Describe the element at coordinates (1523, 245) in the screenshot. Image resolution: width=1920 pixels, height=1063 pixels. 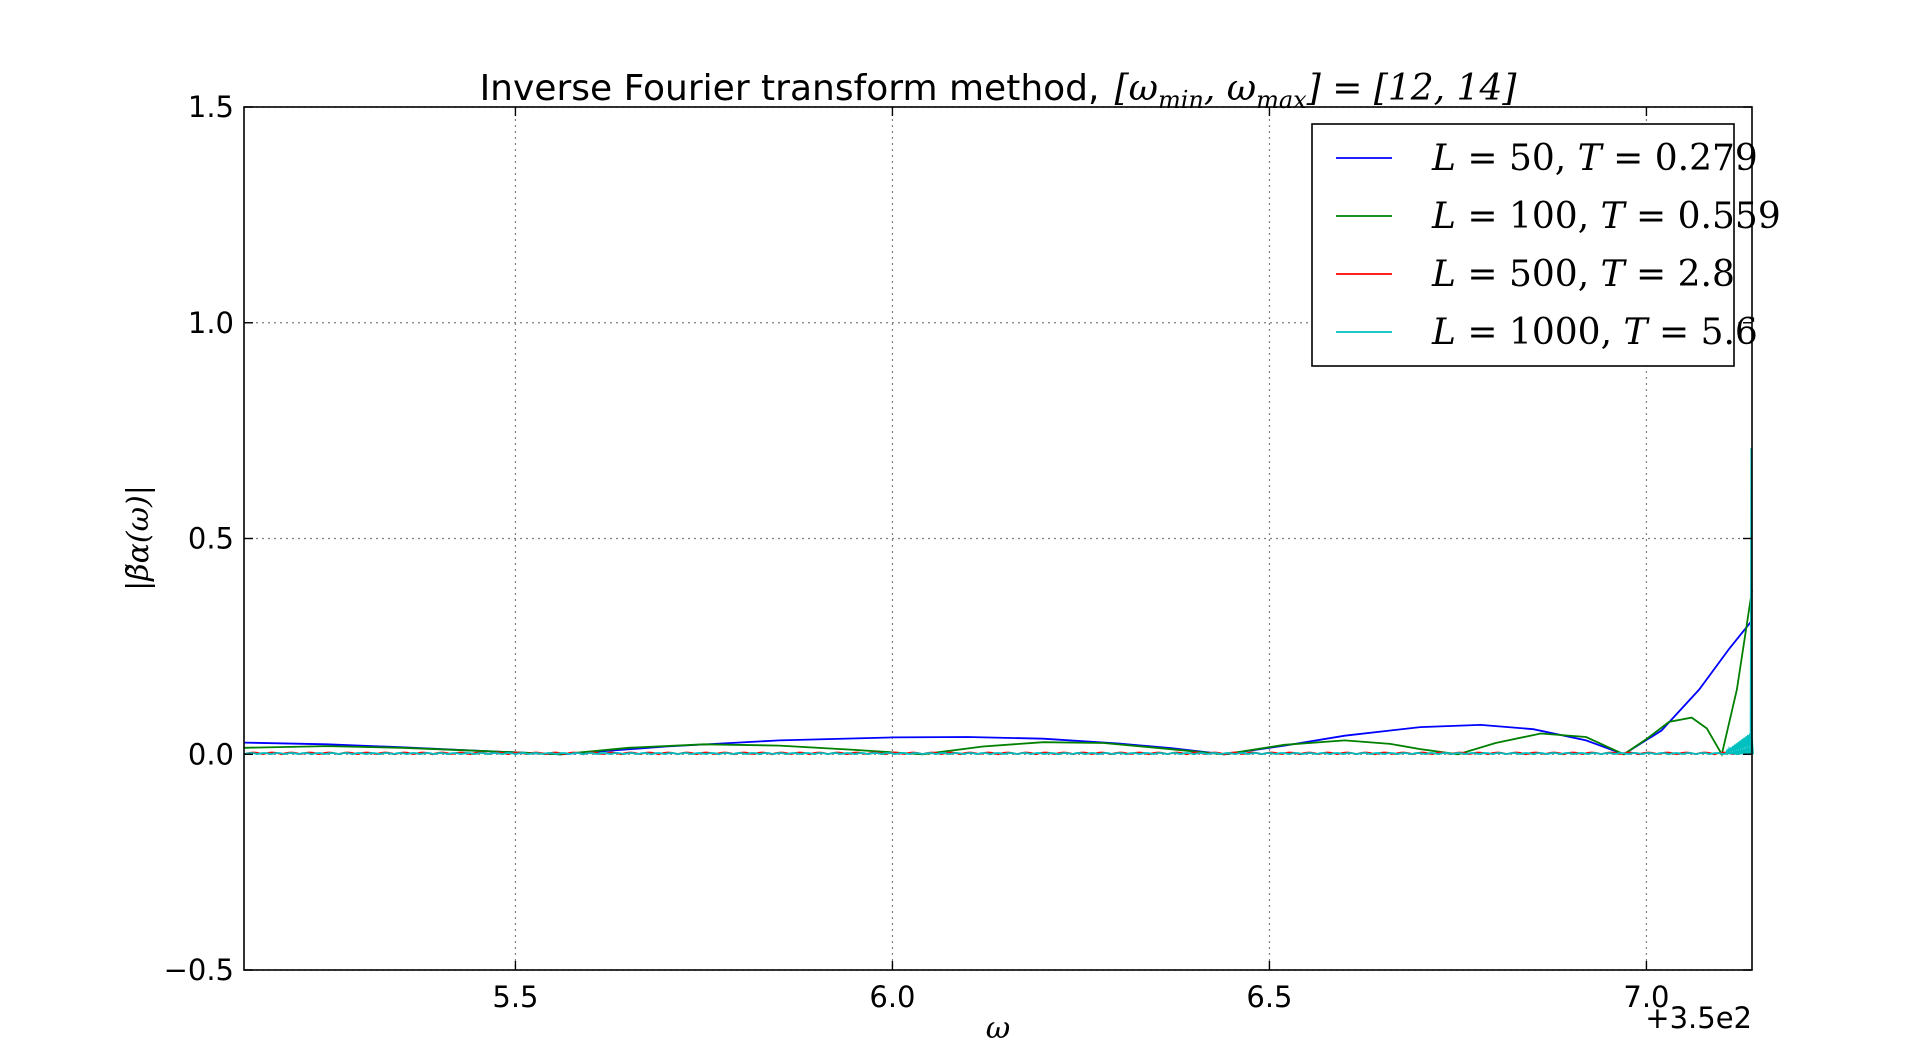
I see `legend-box` at that location.